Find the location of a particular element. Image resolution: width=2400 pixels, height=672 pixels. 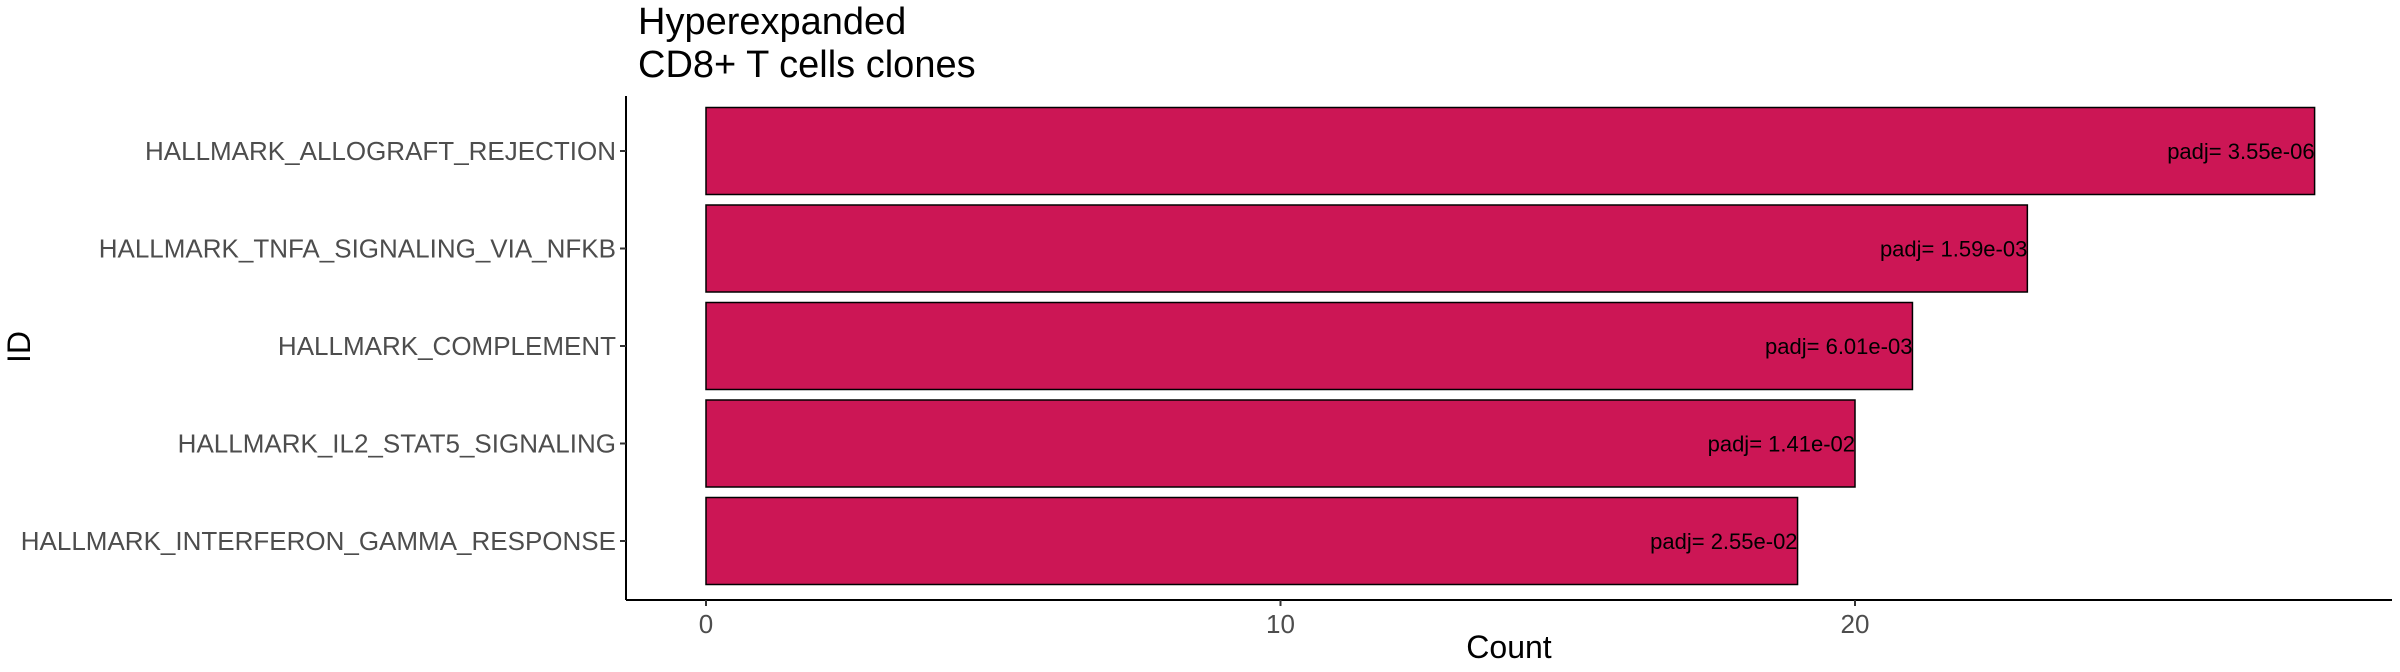

y-axis-title: ID is located at coordinates (19, 347).